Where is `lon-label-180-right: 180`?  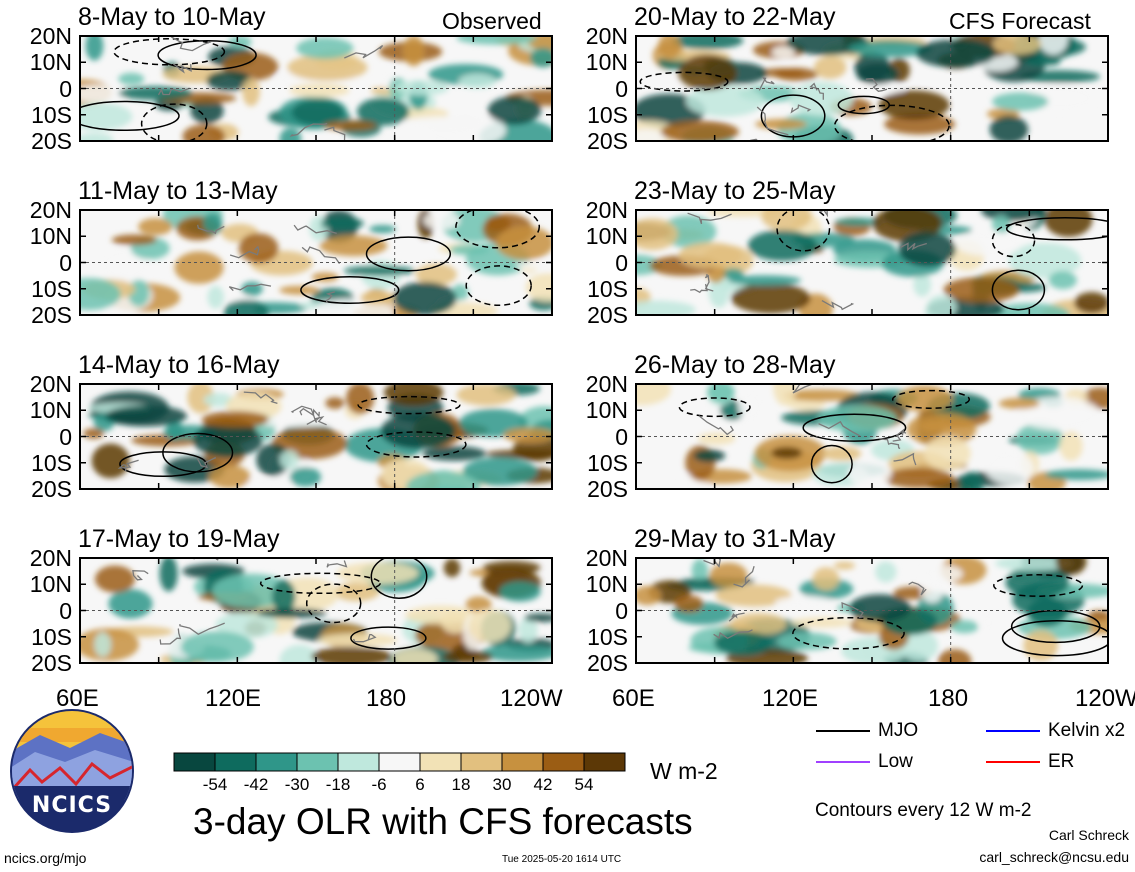
lon-label-180-right: 180 is located at coordinates (948, 698).